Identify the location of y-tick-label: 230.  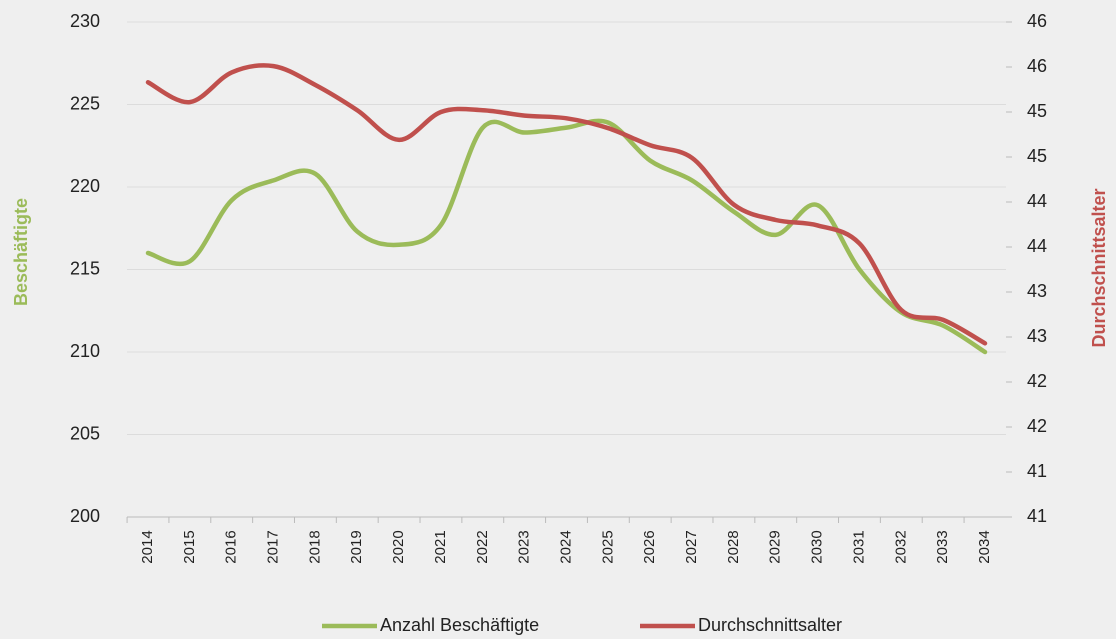
(85, 21).